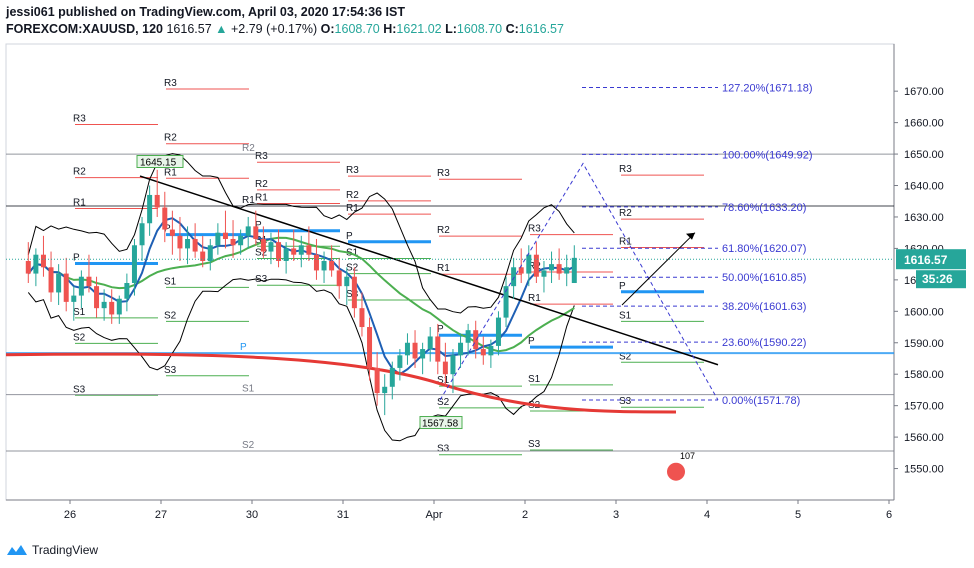 This screenshot has height=568, width=974. Describe the element at coordinates (941, 279) in the screenshot. I see `countdown-tag` at that location.